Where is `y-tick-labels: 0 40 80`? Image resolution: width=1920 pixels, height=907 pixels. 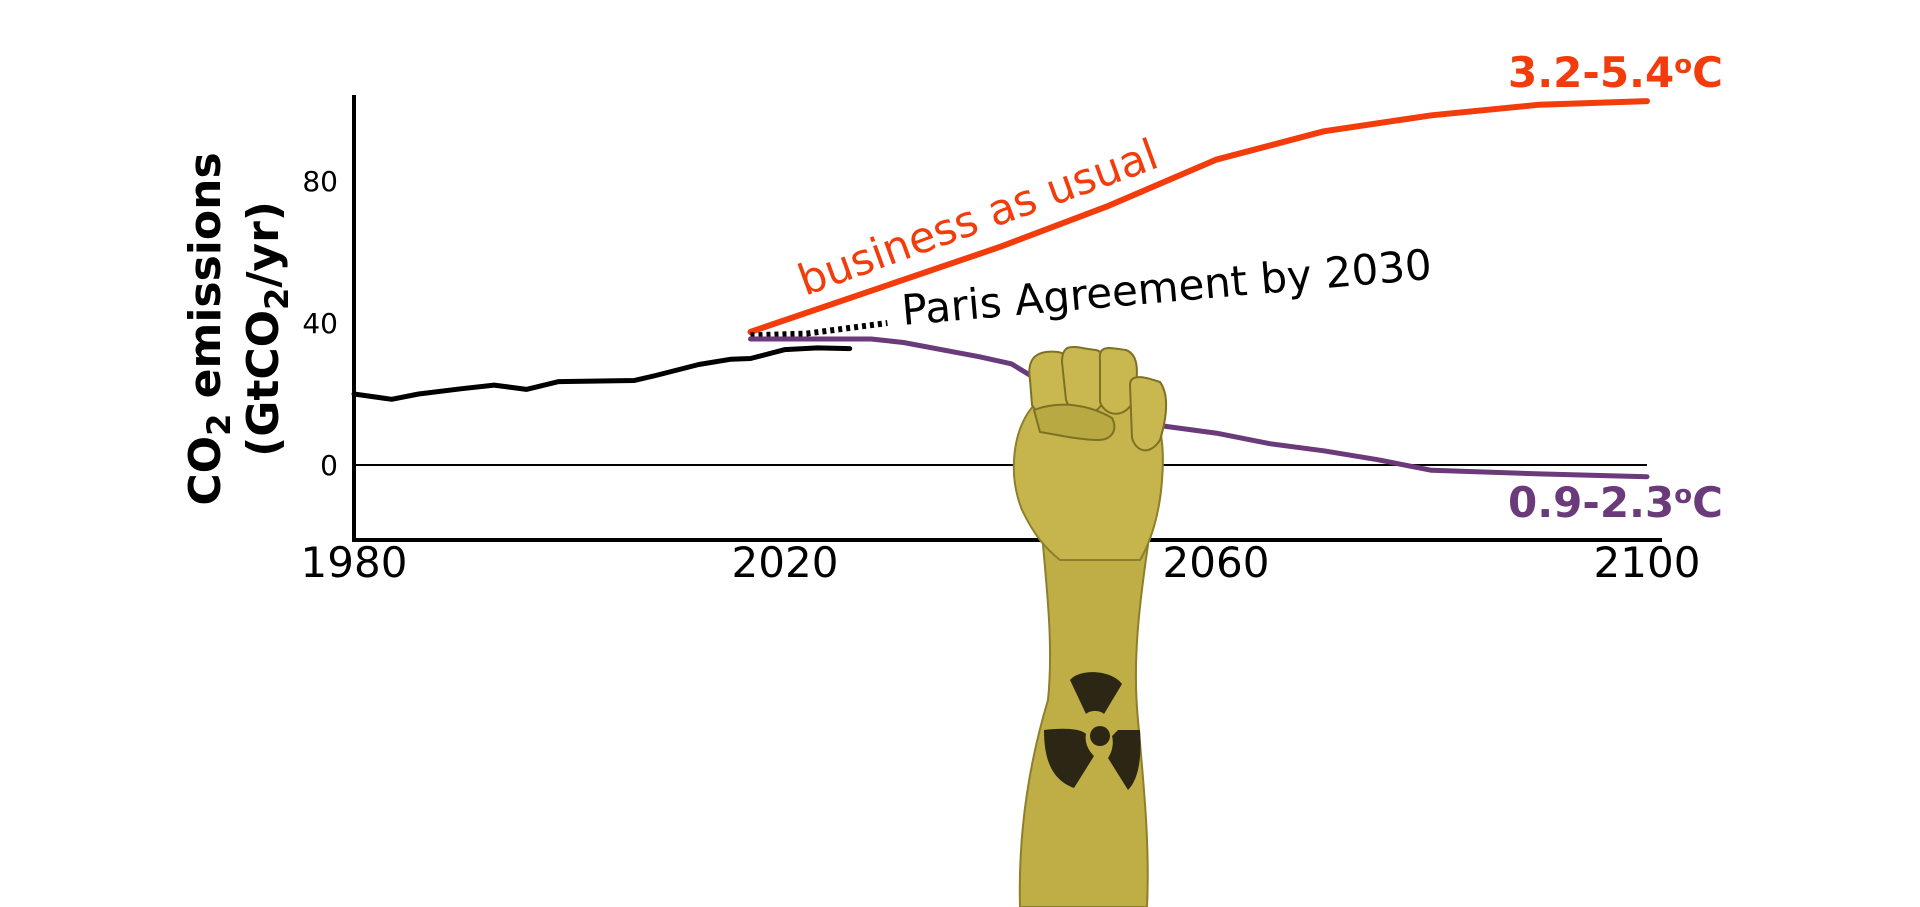
y-tick-labels: 0 40 80 is located at coordinates (320, 323).